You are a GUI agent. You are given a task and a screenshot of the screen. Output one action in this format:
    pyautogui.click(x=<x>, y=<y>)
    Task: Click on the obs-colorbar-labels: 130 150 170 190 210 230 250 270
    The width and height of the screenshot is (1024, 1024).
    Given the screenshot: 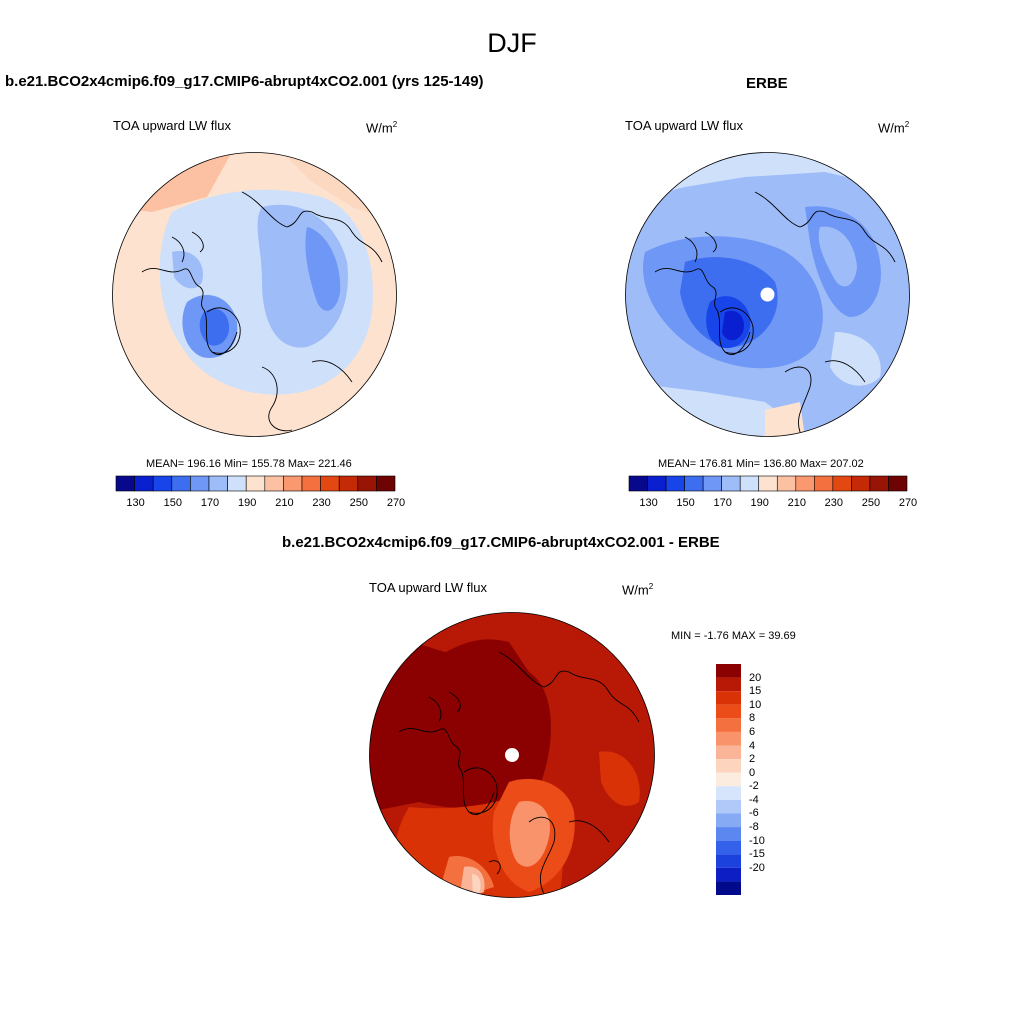 What is the action you would take?
    pyautogui.click(x=773, y=504)
    